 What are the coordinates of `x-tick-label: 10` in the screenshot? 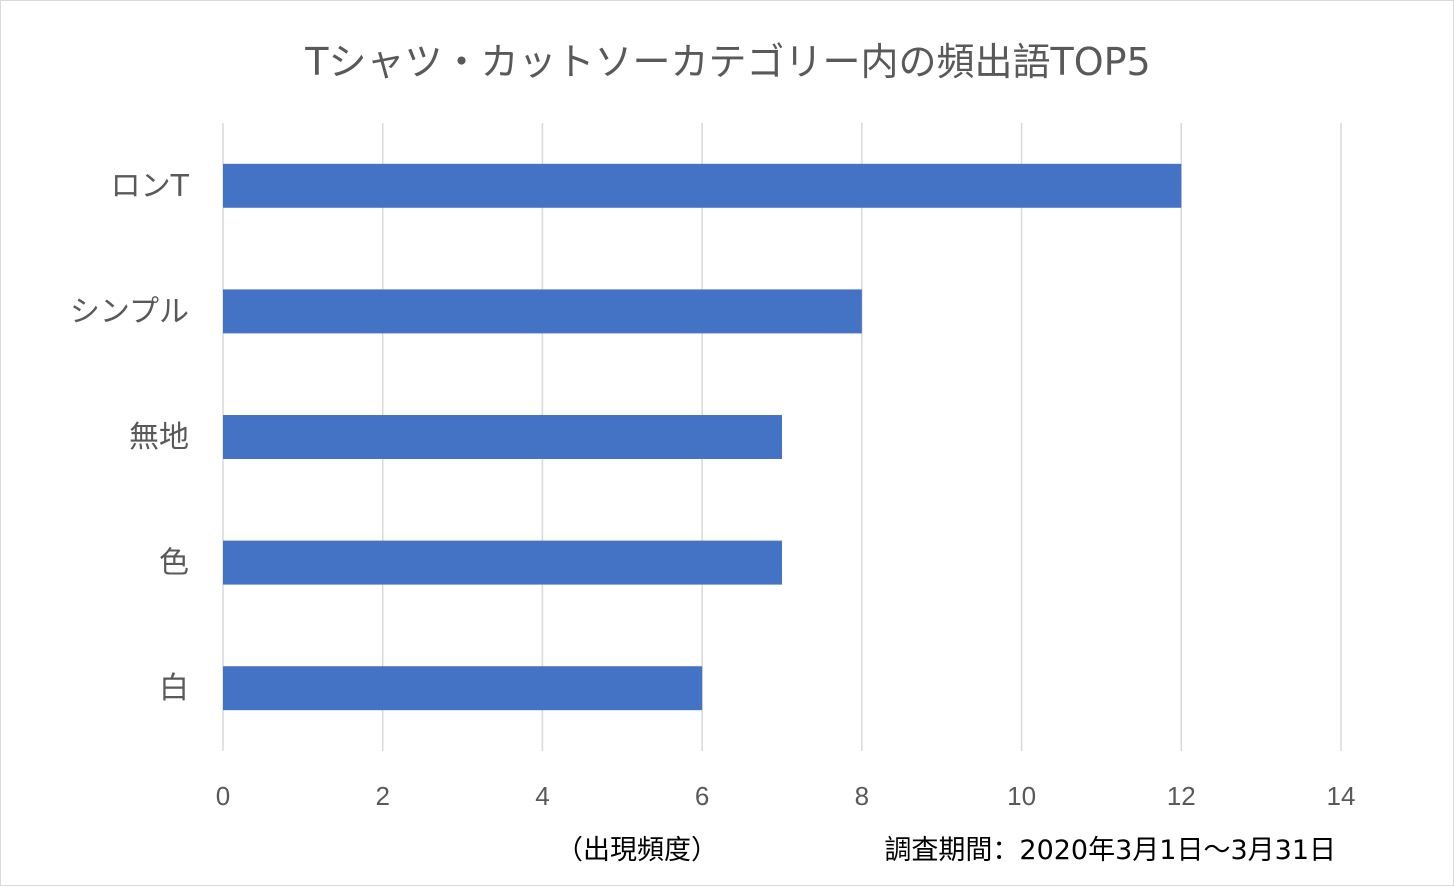 It's located at (1021, 796).